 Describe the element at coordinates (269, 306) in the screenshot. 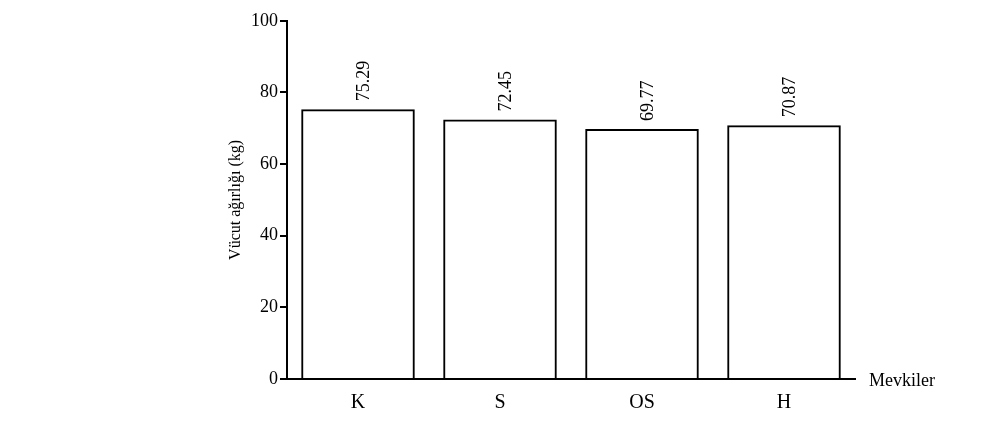

I see `y-tick-label: 20` at that location.